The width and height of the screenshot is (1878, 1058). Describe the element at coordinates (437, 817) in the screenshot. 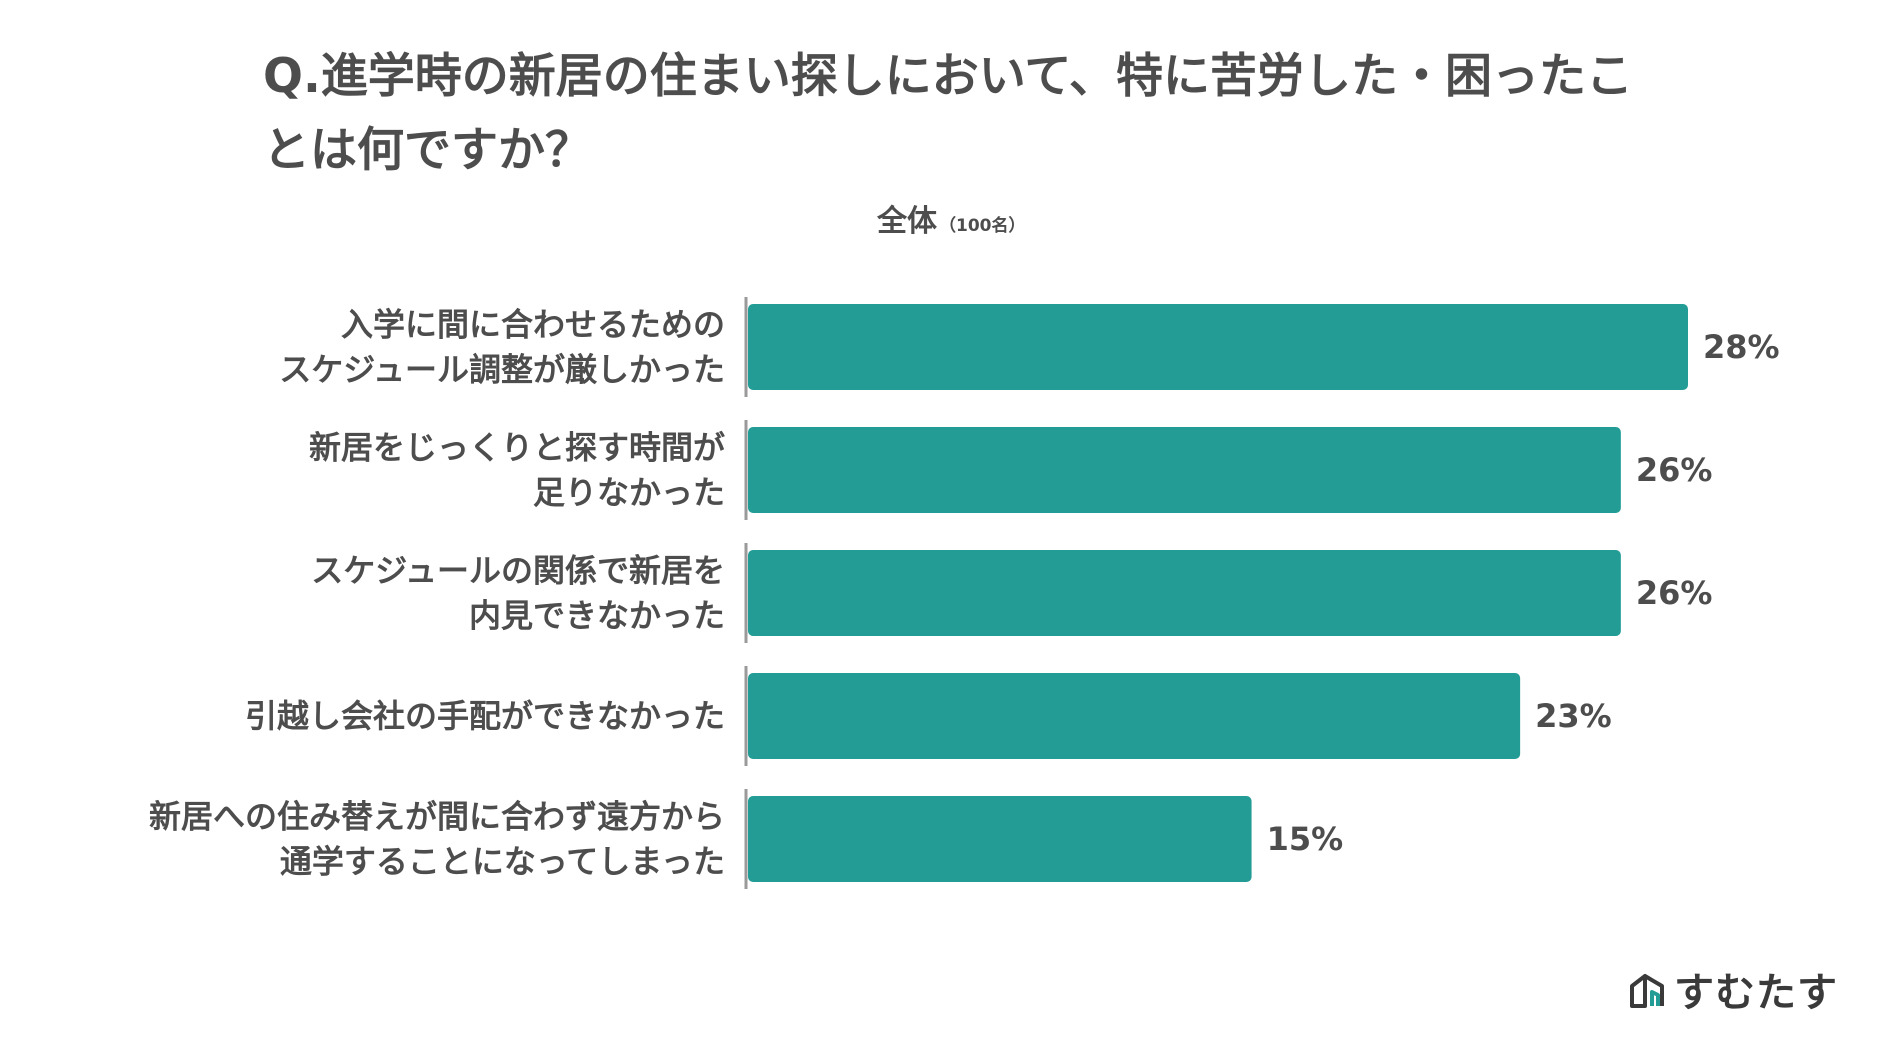

I see `category-label: 新居への住み替えが間に合わず遠方から` at that location.